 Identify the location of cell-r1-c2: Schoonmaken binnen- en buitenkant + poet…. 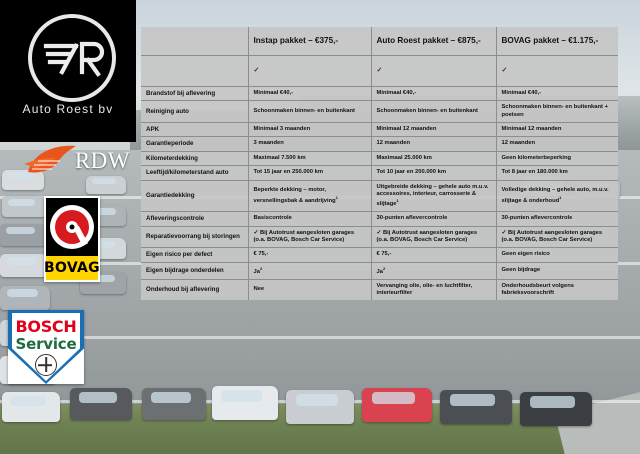
(557, 111).